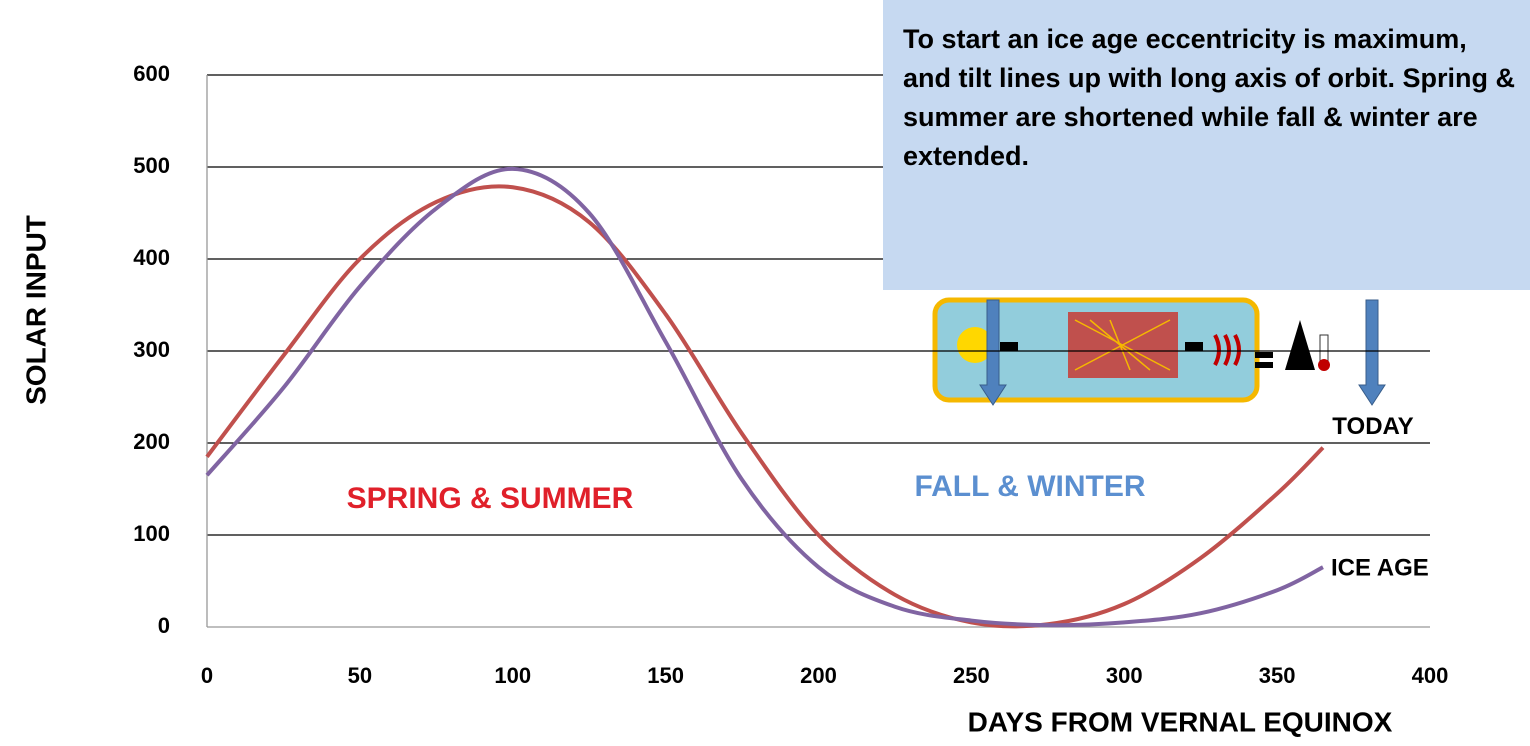 This screenshot has width=1530, height=746. What do you see at coordinates (1430, 675) in the screenshot?
I see `x-tick-label: 400` at bounding box center [1430, 675].